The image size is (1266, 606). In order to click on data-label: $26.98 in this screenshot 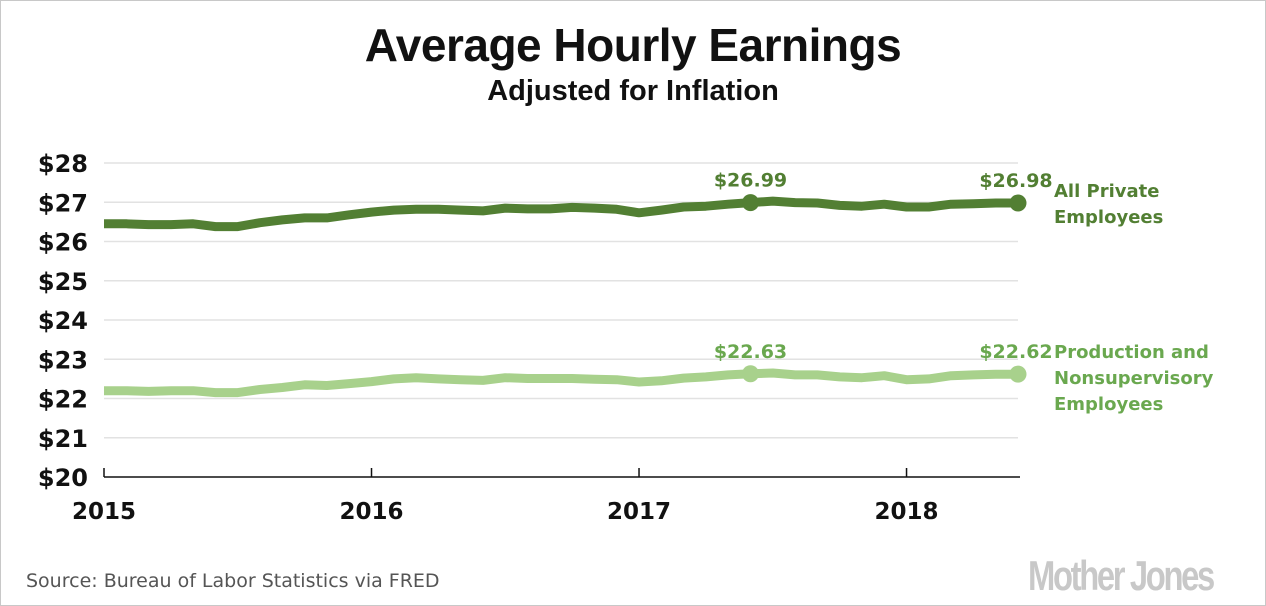, I will do `click(1015, 181)`.